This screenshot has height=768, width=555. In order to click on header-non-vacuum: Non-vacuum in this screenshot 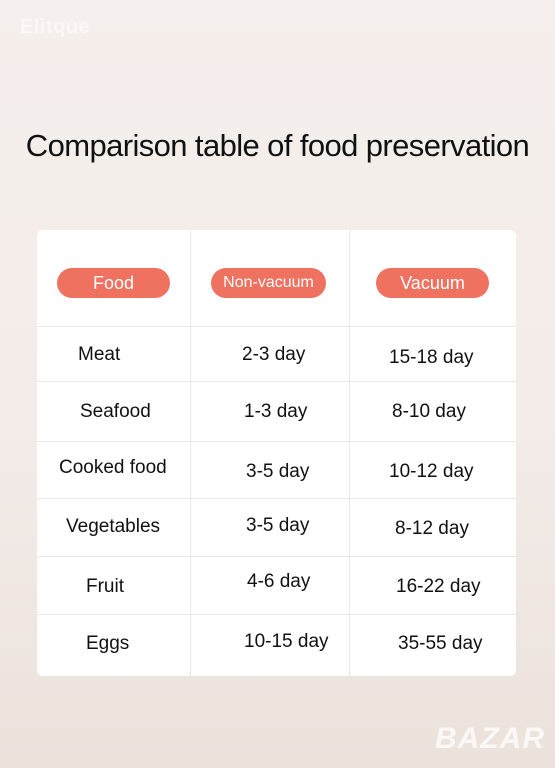, I will do `click(268, 283)`.